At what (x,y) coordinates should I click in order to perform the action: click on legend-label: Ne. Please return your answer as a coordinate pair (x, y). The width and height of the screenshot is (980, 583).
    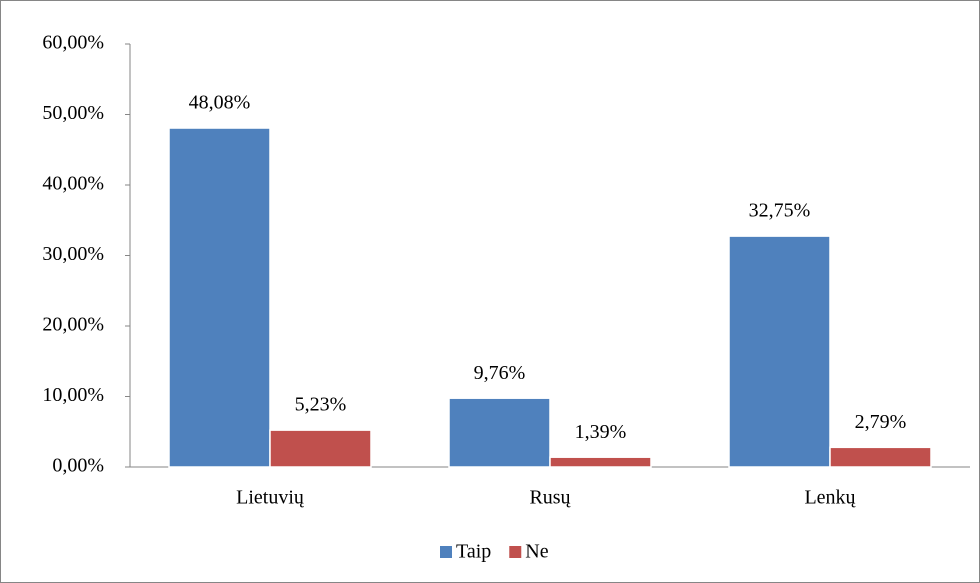
    Looking at the image, I should click on (536, 552).